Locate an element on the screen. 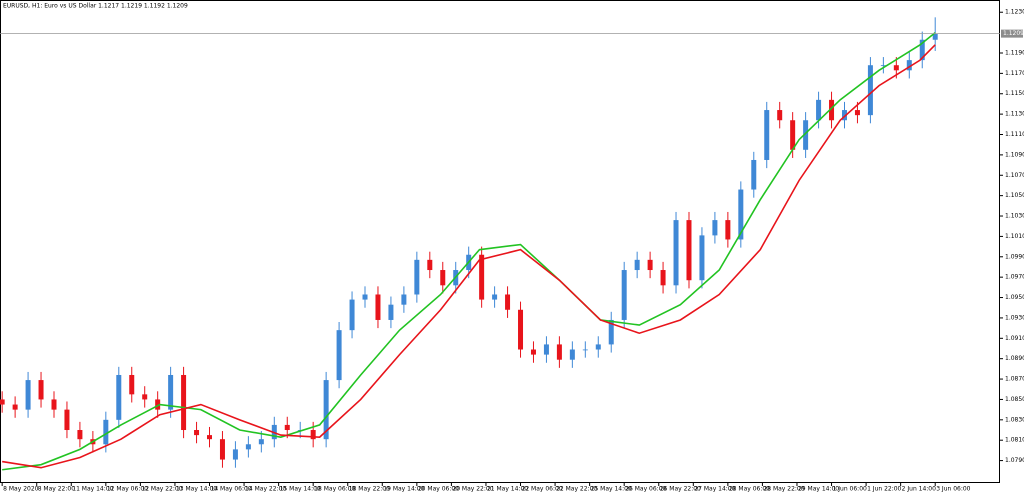 The height and width of the screenshot is (493, 1024). x-tick-label: 20 May 22:00 is located at coordinates (472, 489).